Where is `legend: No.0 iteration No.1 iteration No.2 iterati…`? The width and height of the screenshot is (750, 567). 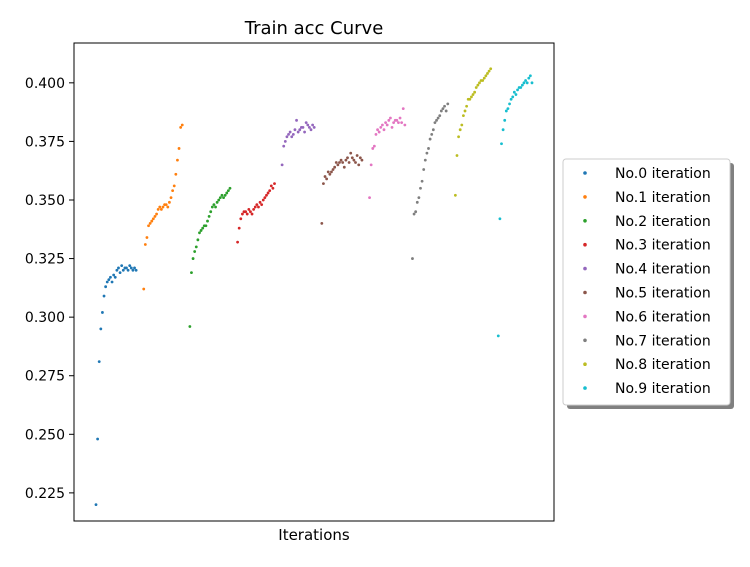
legend: No.0 iteration No.1 iteration No.2 iterati… is located at coordinates (648, 283).